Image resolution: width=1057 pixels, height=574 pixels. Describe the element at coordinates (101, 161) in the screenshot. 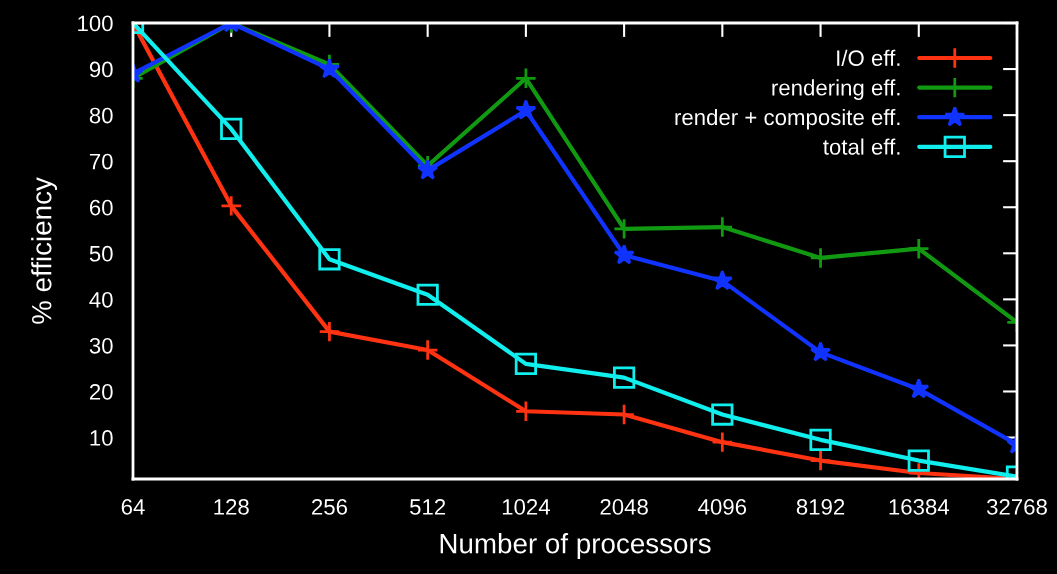

I see `y-tick-label: 70` at that location.